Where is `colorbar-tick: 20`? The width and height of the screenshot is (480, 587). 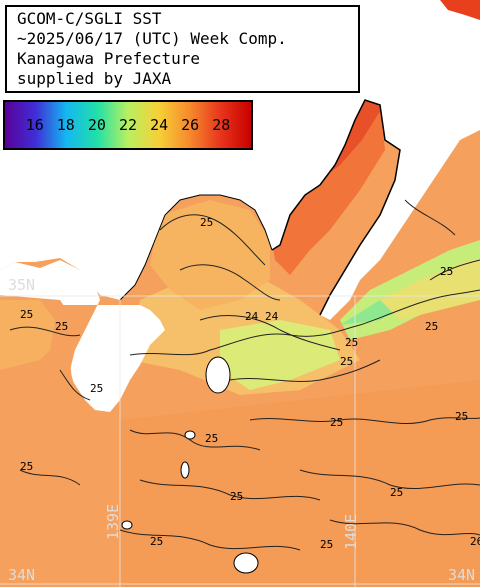
colorbar-tick: 20 is located at coordinates (96, 125).